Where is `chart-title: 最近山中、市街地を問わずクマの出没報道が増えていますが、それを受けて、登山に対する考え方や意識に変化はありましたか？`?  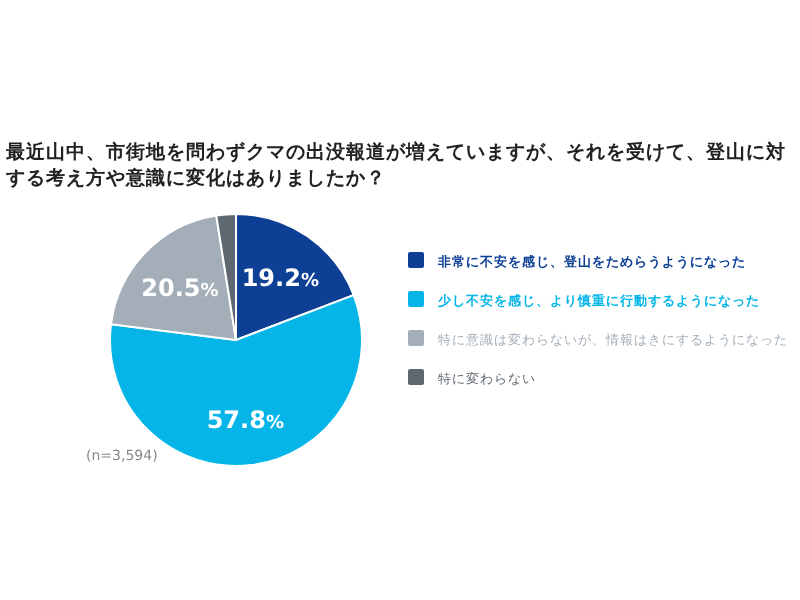 chart-title: 最近山中、市街地を問わずクマの出没報道が増えていますが、それを受けて、登山に対する考え方や意識に変化はありましたか？ is located at coordinates (397, 166).